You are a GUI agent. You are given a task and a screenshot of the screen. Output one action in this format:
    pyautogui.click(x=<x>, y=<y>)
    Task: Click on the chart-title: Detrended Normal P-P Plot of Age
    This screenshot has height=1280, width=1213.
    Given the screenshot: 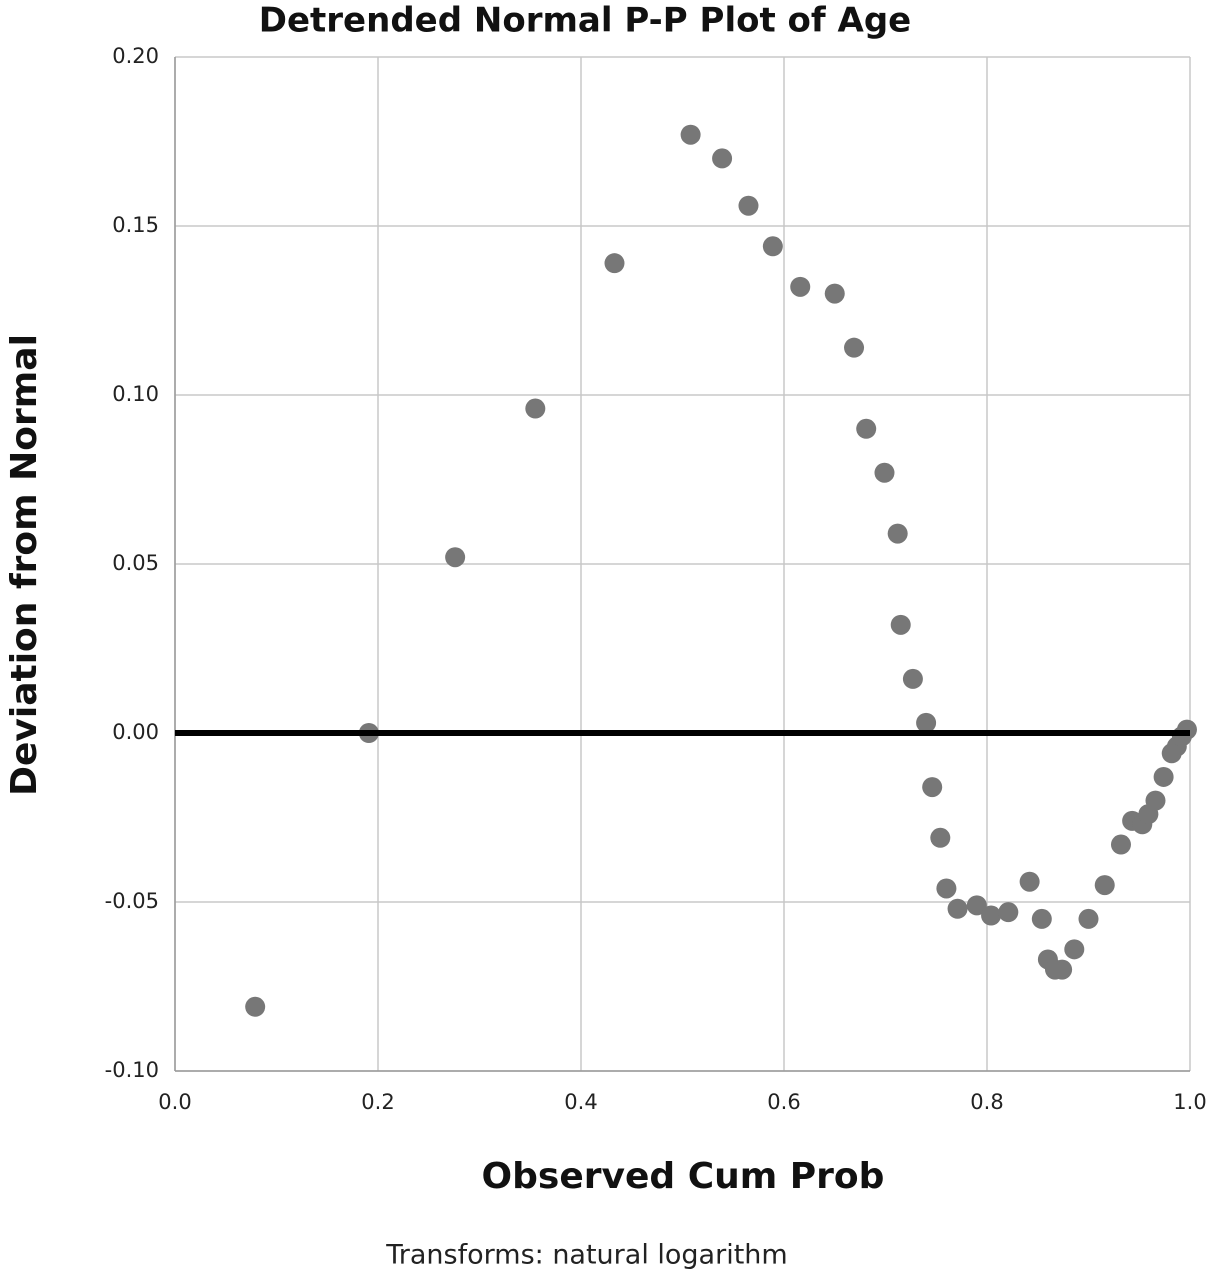 What is the action you would take?
    pyautogui.click(x=585, y=21)
    